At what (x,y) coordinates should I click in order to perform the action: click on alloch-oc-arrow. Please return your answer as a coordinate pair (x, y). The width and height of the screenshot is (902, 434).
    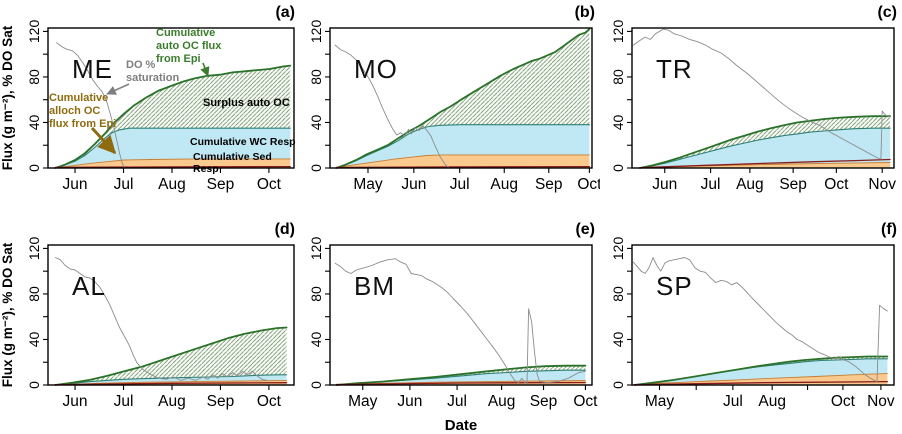
    Looking at the image, I should click on (103, 140).